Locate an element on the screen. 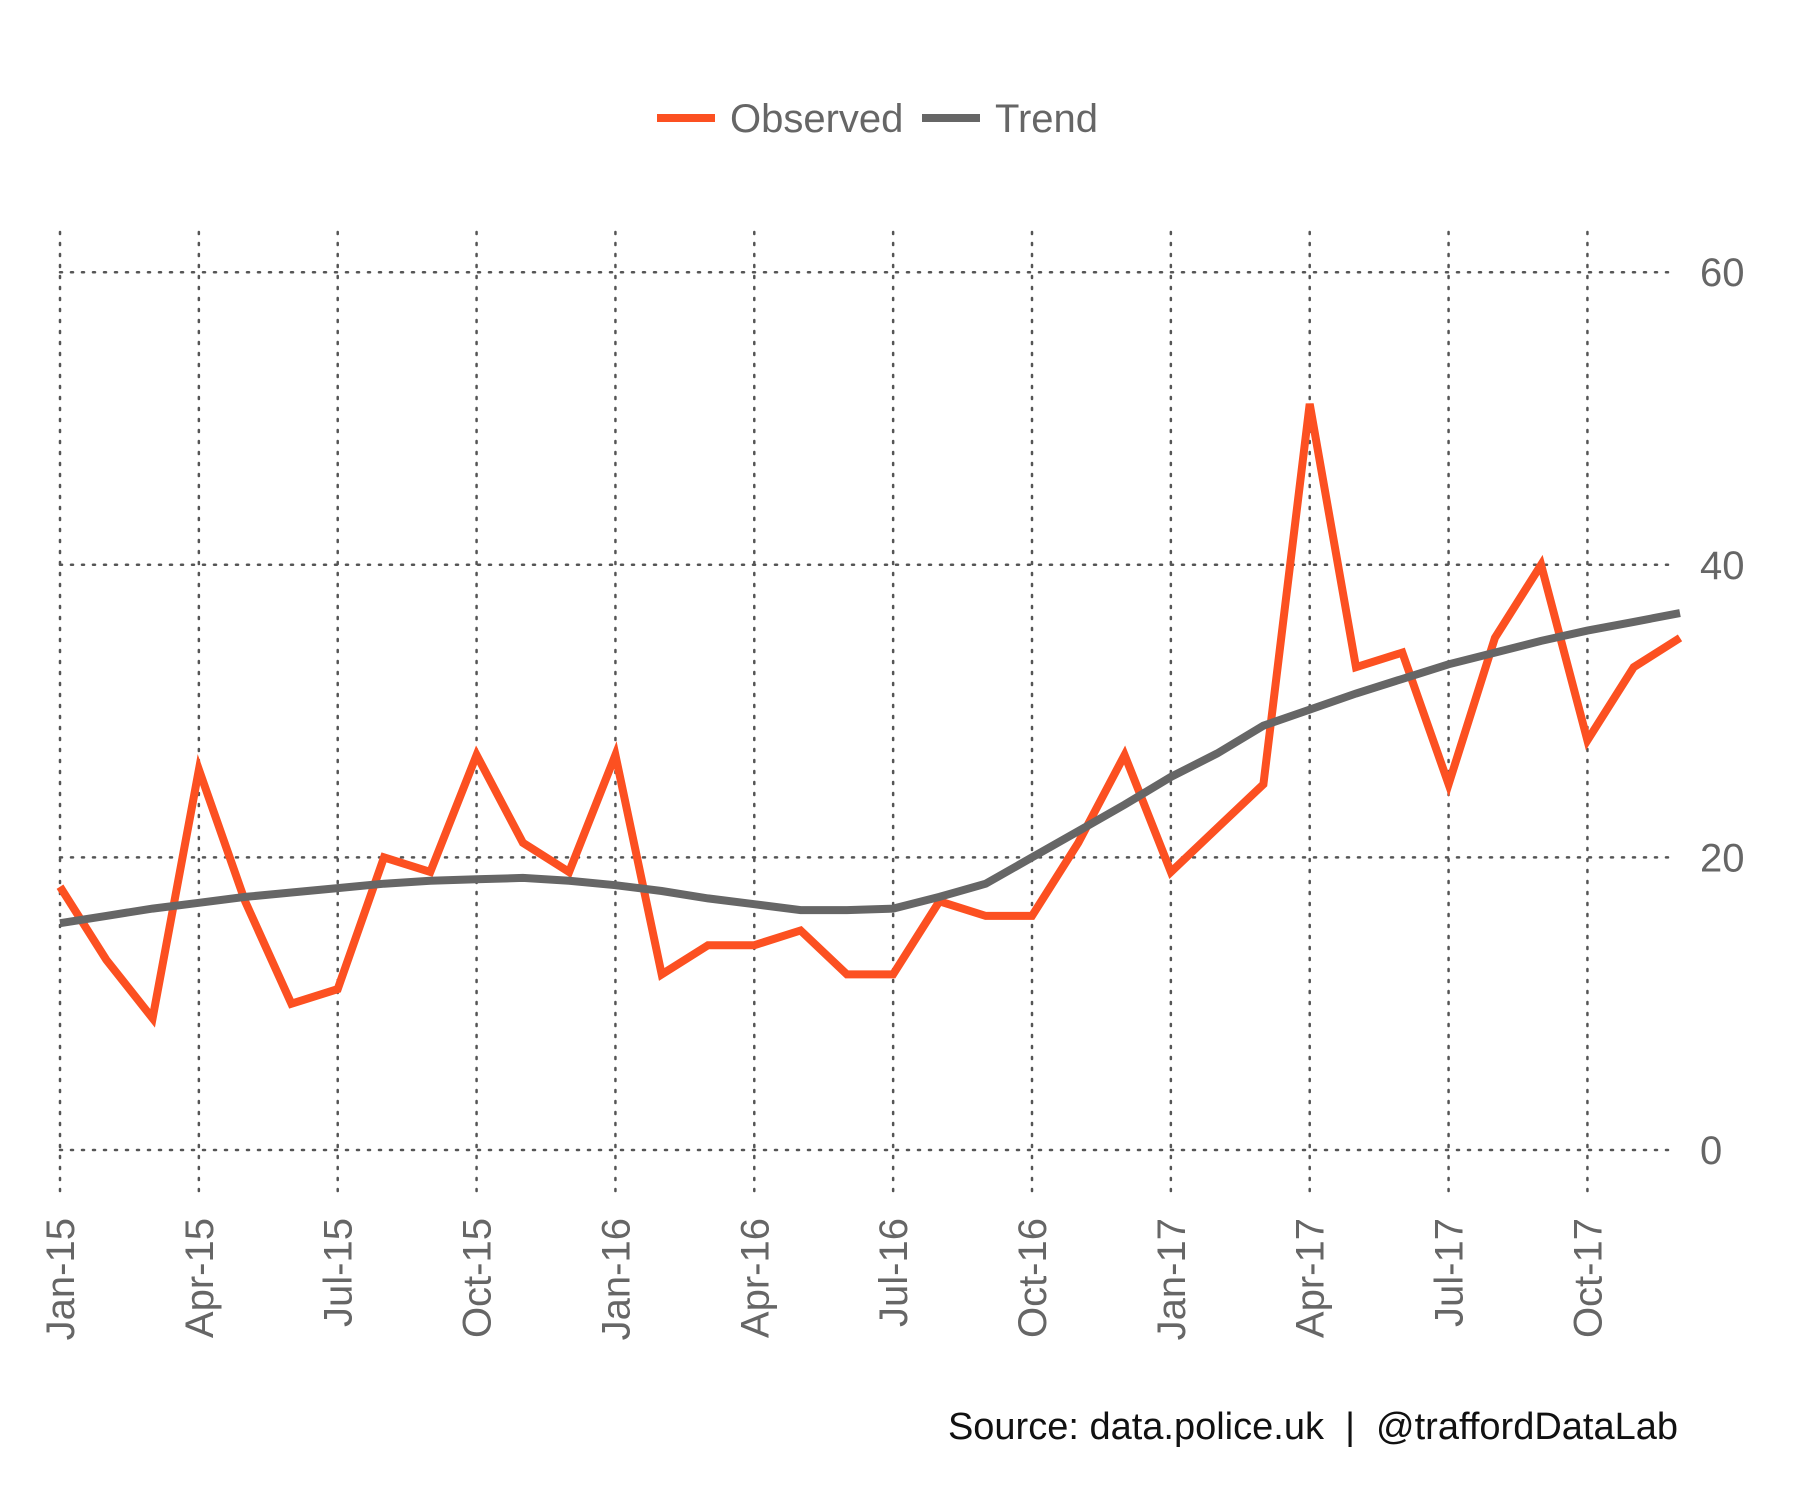  y-tick-labels: 0 20 40 60 is located at coordinates (1722, 712).